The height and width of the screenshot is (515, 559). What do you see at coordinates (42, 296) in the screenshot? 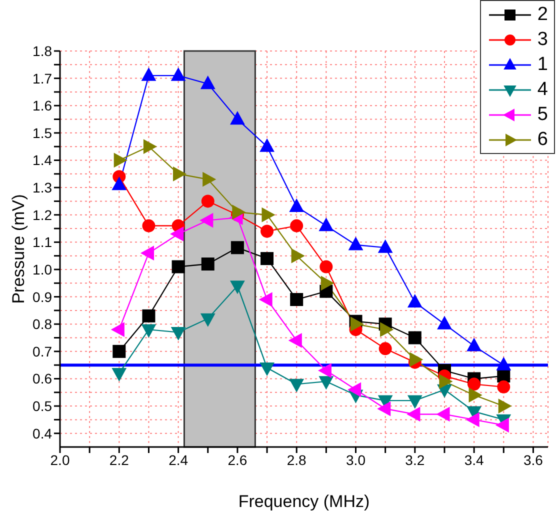
I see `y-tick-label: 0.9` at bounding box center [42, 296].